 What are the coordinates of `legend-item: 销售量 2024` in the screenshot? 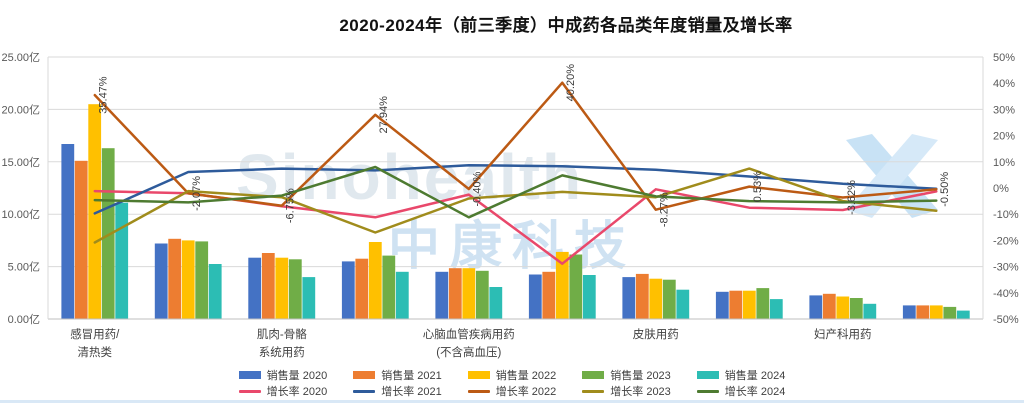 It's located at (741, 375).